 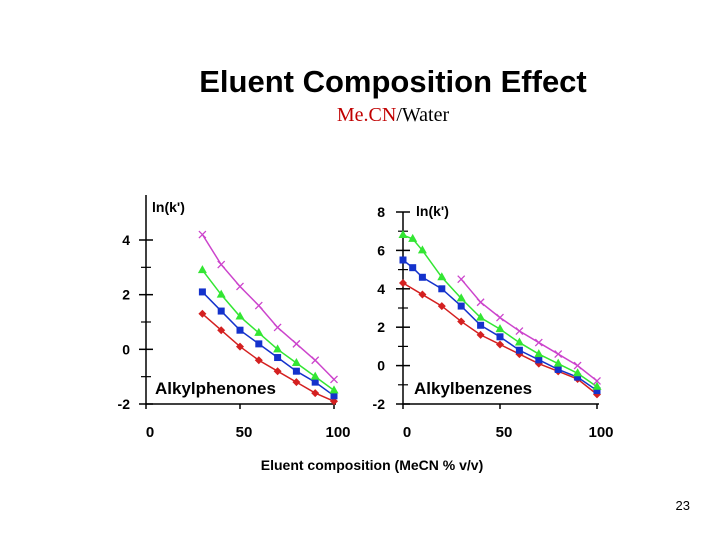 I want to click on y-tick-label: 6, so click(x=381, y=250).